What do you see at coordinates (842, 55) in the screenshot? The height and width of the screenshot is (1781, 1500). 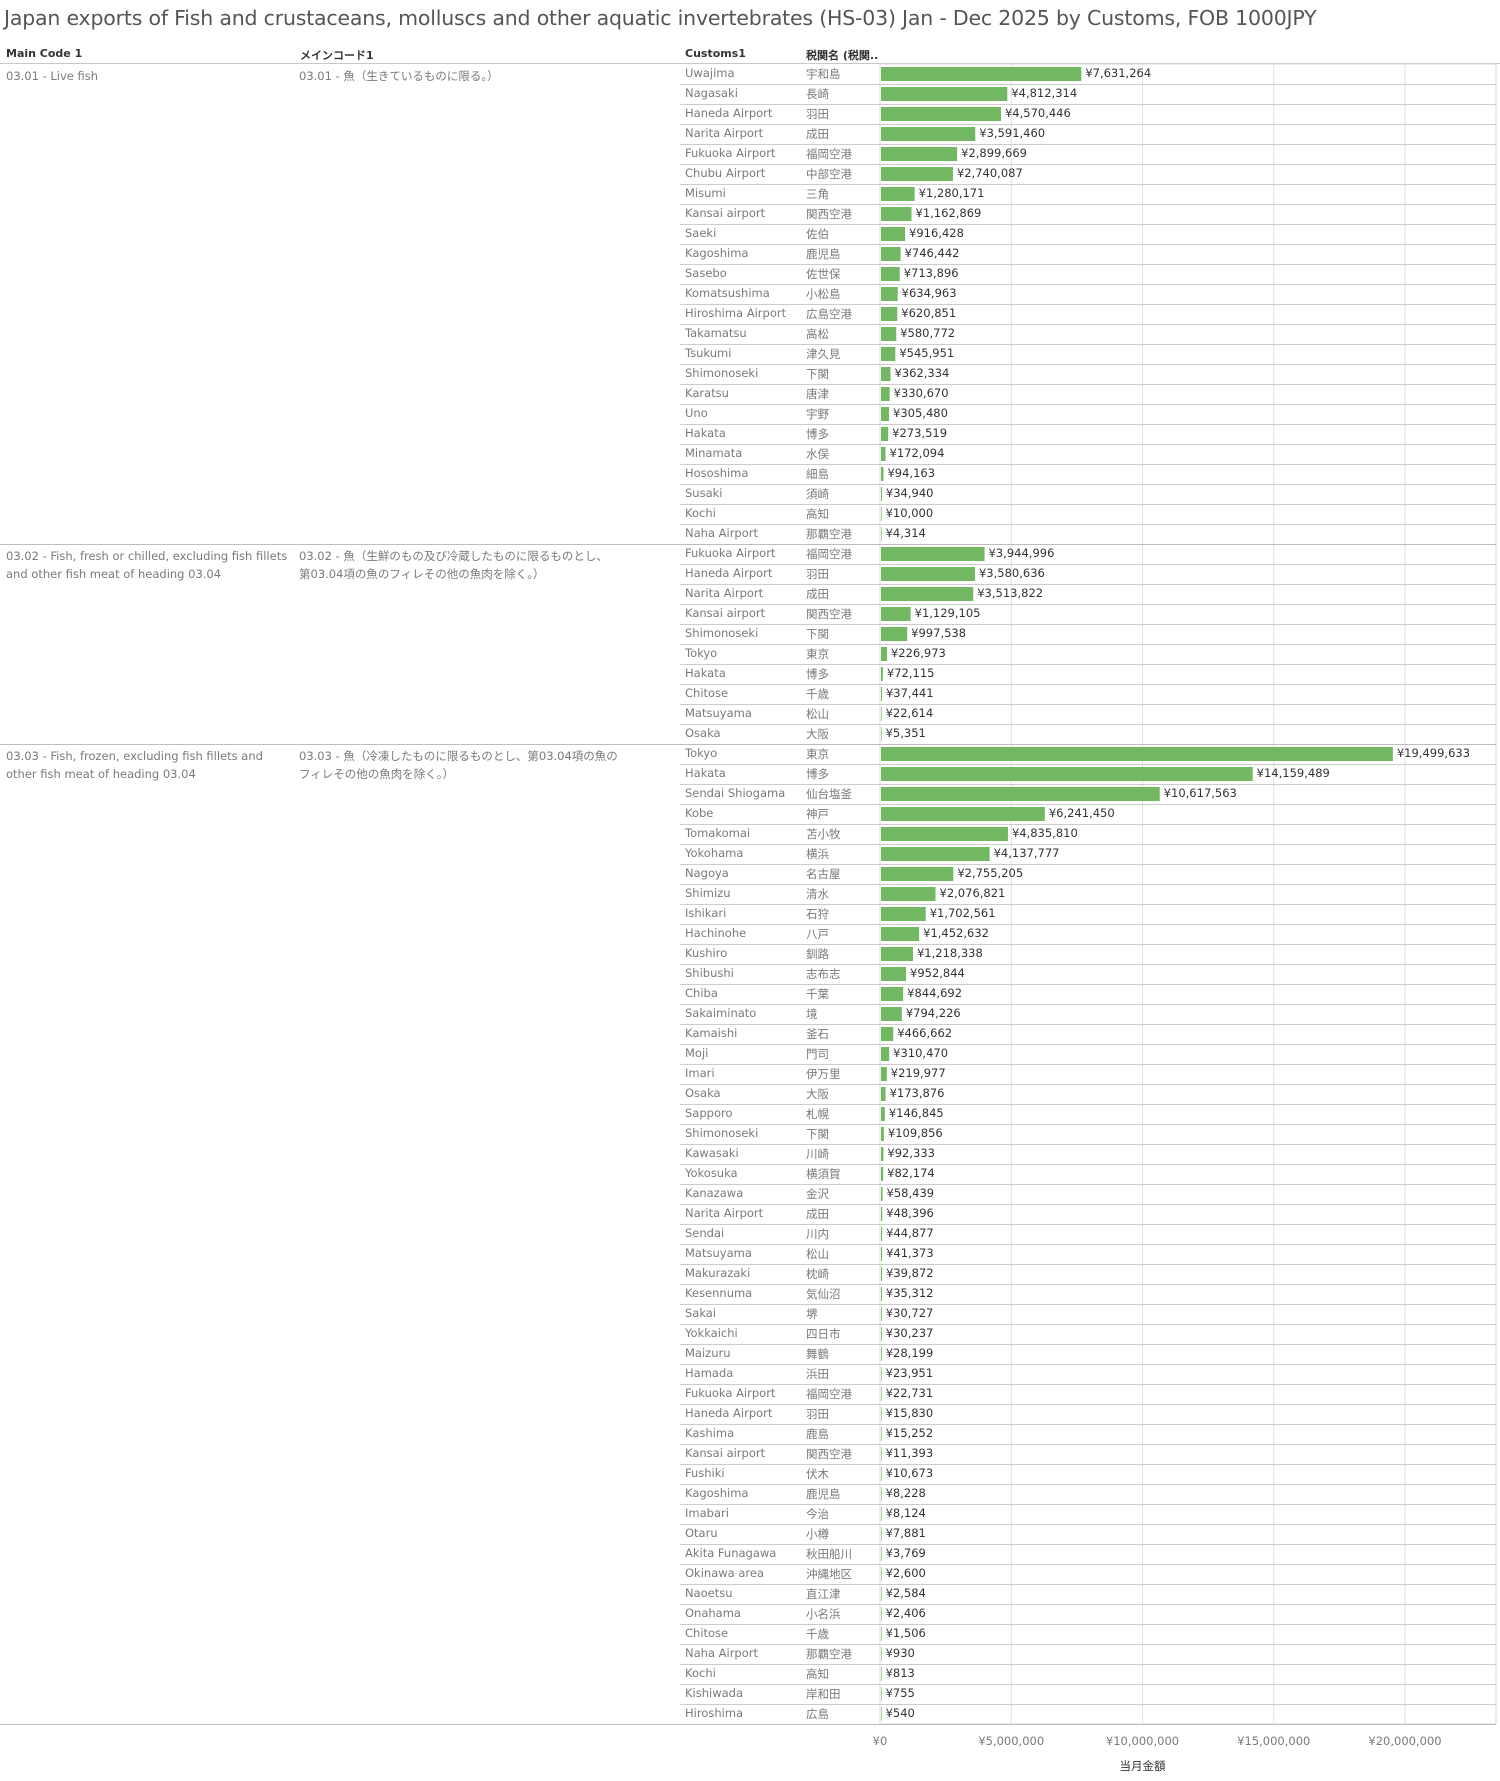 I see `column-header-customs-jp: 税関名 (税関..` at bounding box center [842, 55].